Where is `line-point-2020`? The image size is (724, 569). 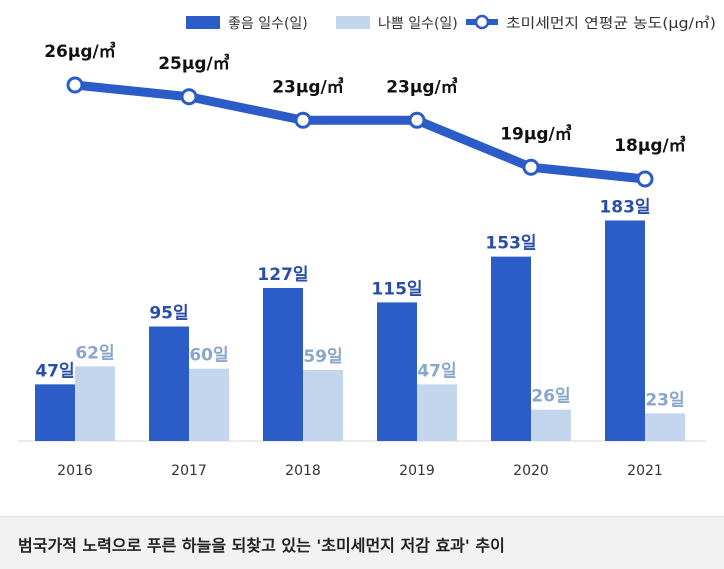 line-point-2020 is located at coordinates (531, 167).